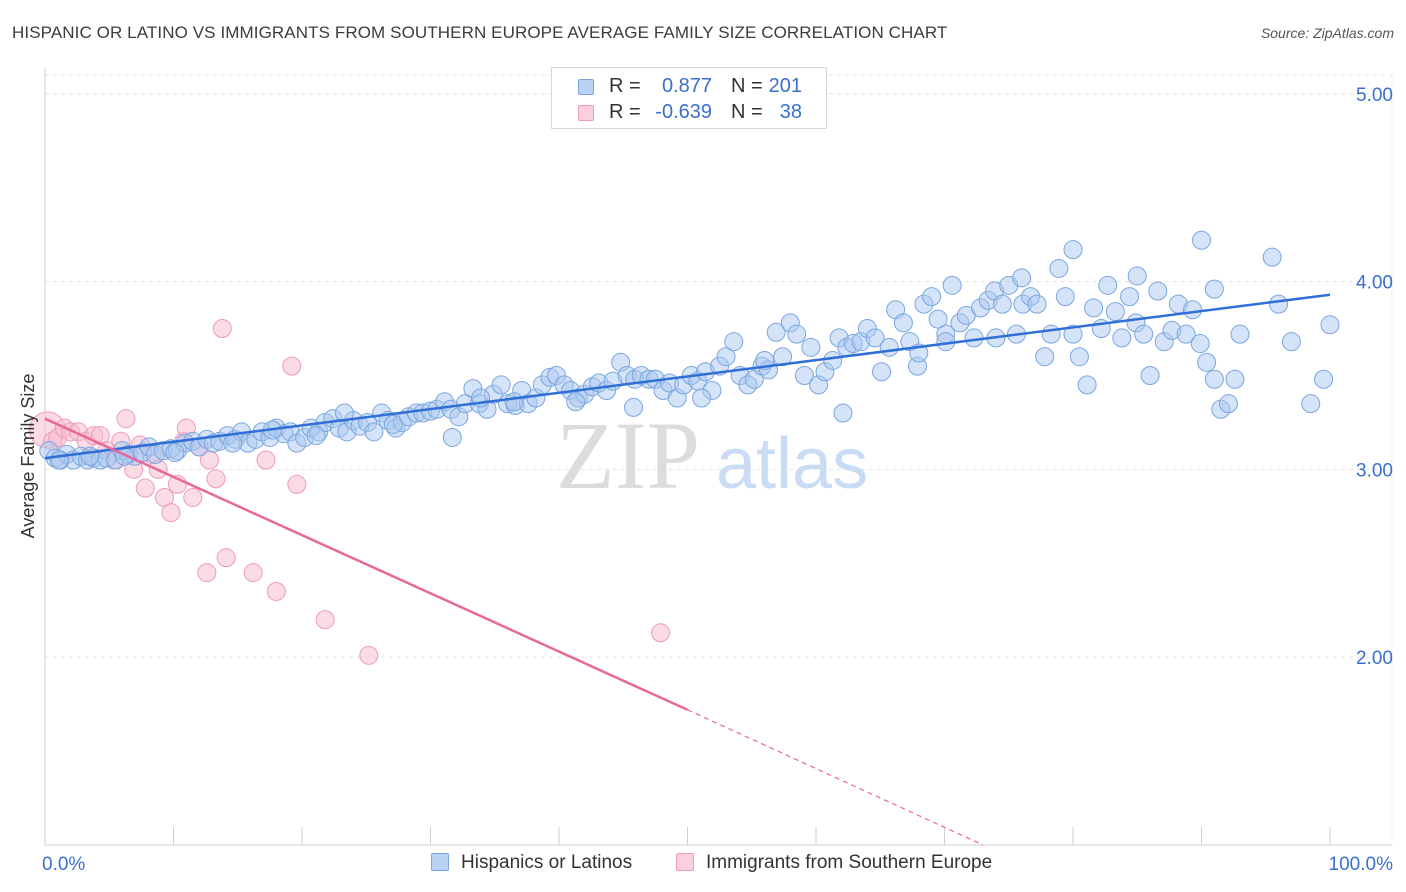 The width and height of the screenshot is (1406, 892). I want to click on legend-swatch-blue, so click(586, 87).